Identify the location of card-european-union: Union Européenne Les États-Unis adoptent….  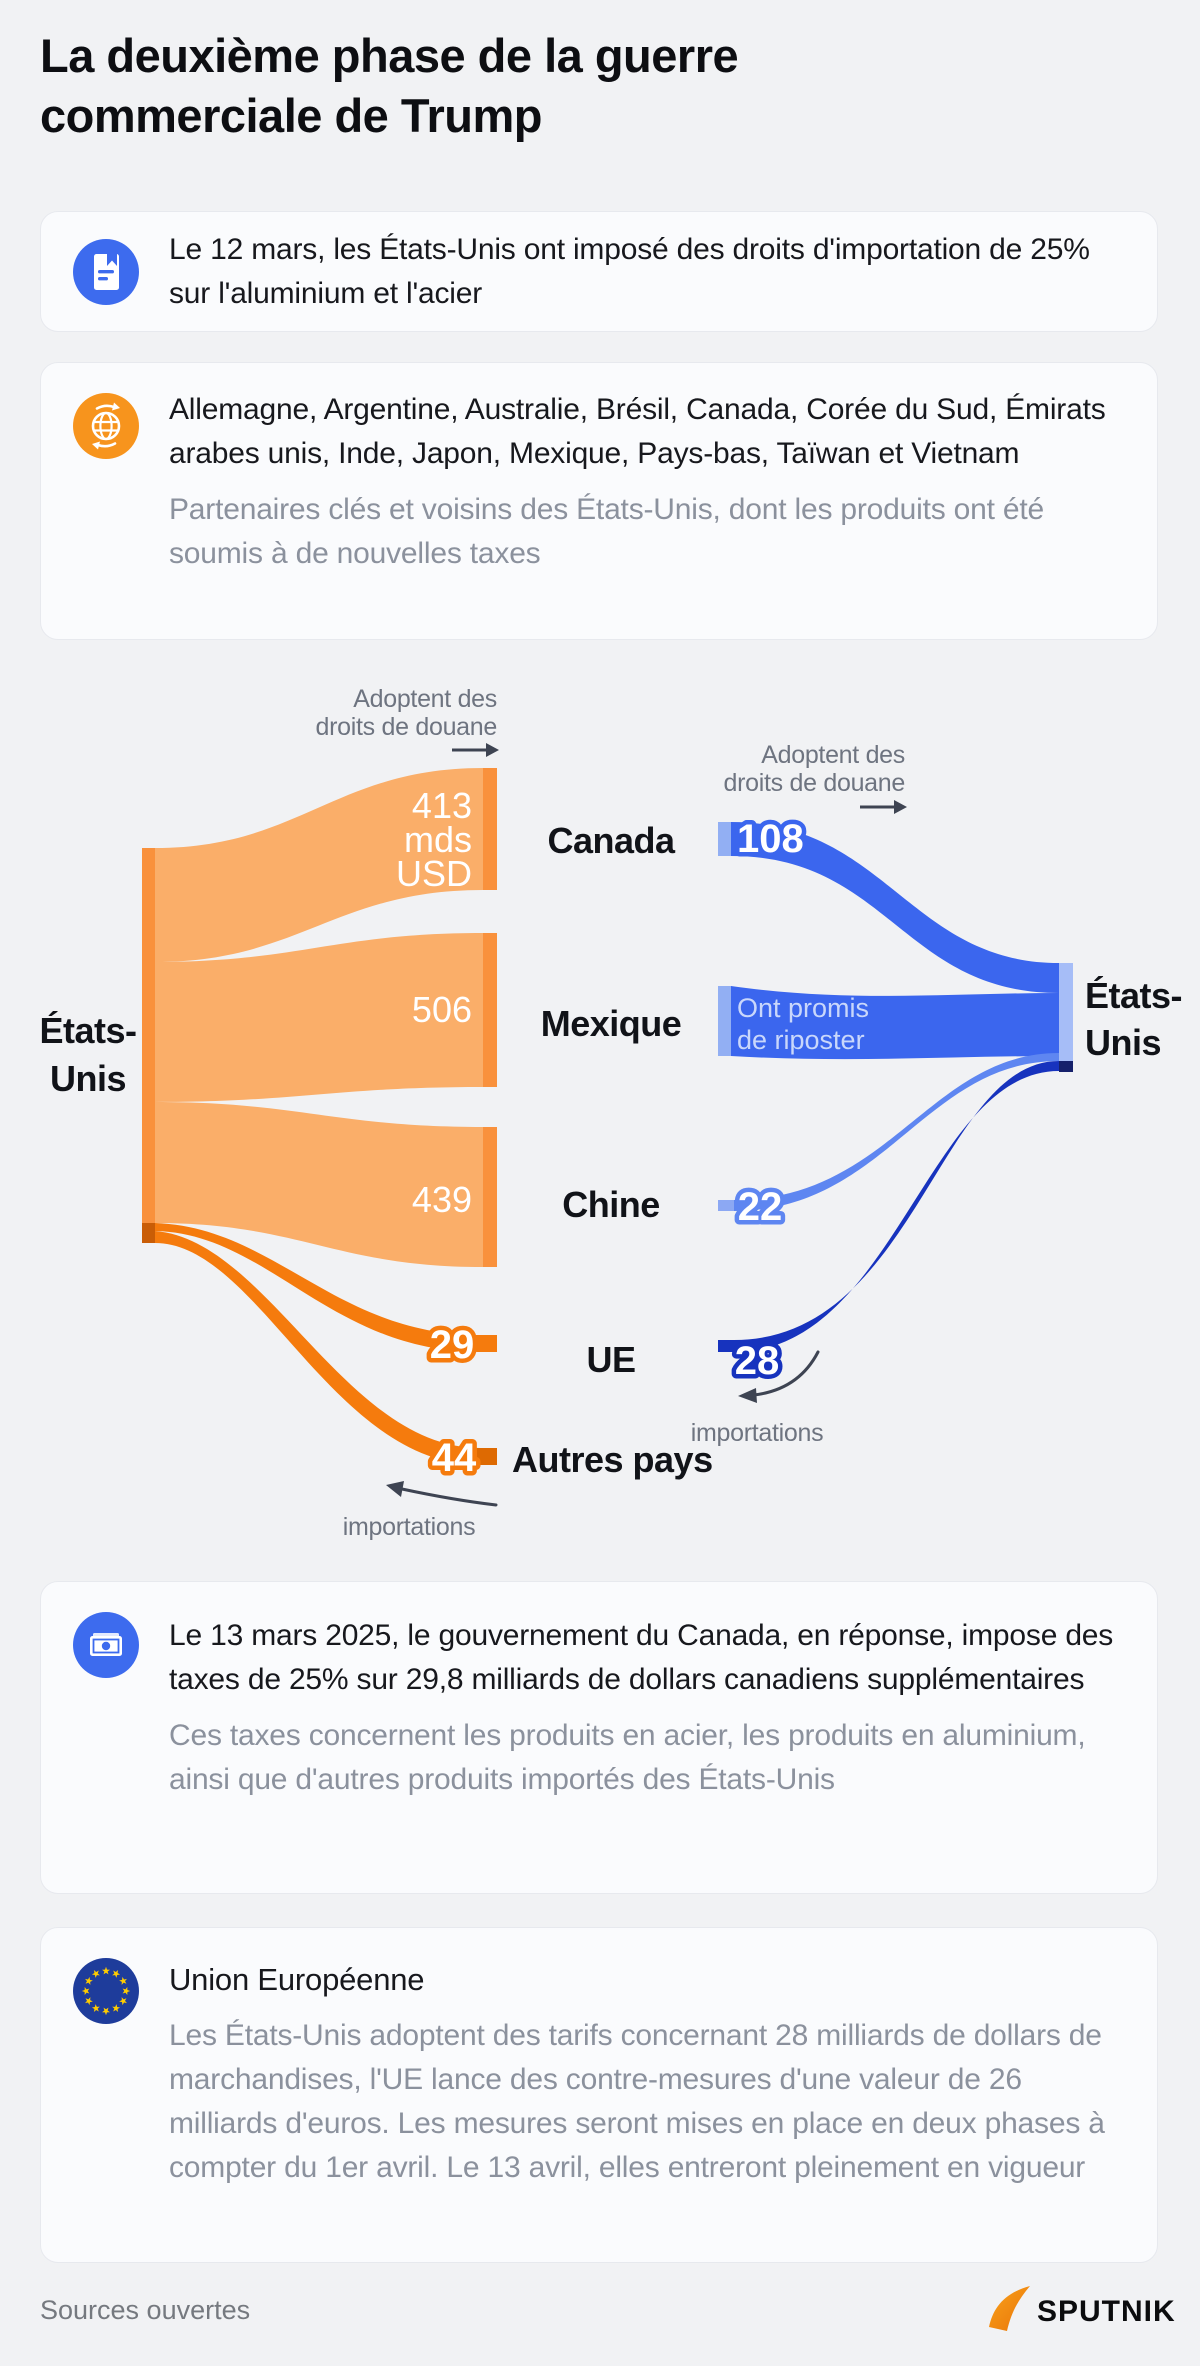
(599, 2095).